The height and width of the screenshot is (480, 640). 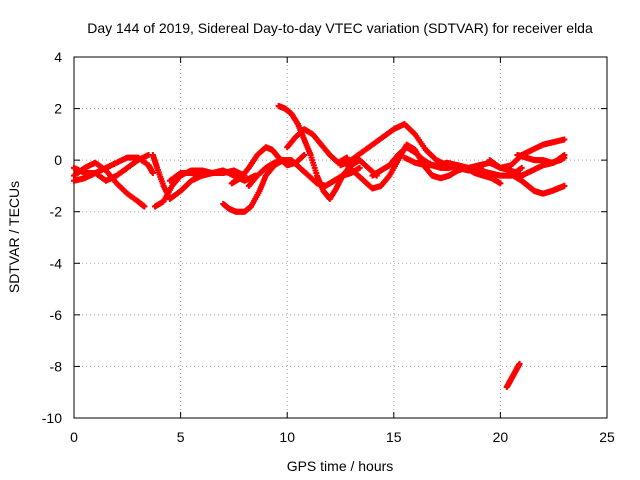 I want to click on y-tick-label: -2, so click(x=56, y=212).